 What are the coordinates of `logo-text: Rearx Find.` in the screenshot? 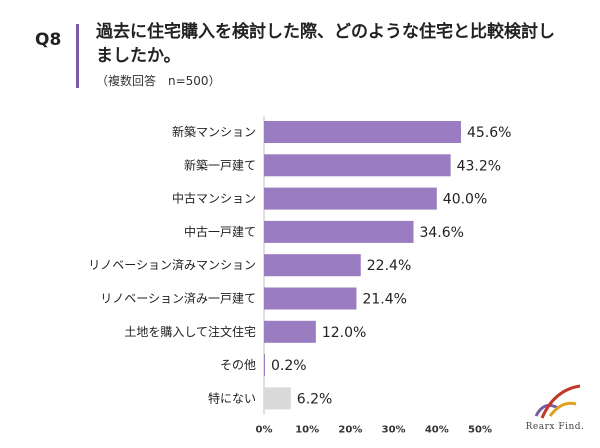 It's located at (555, 427).